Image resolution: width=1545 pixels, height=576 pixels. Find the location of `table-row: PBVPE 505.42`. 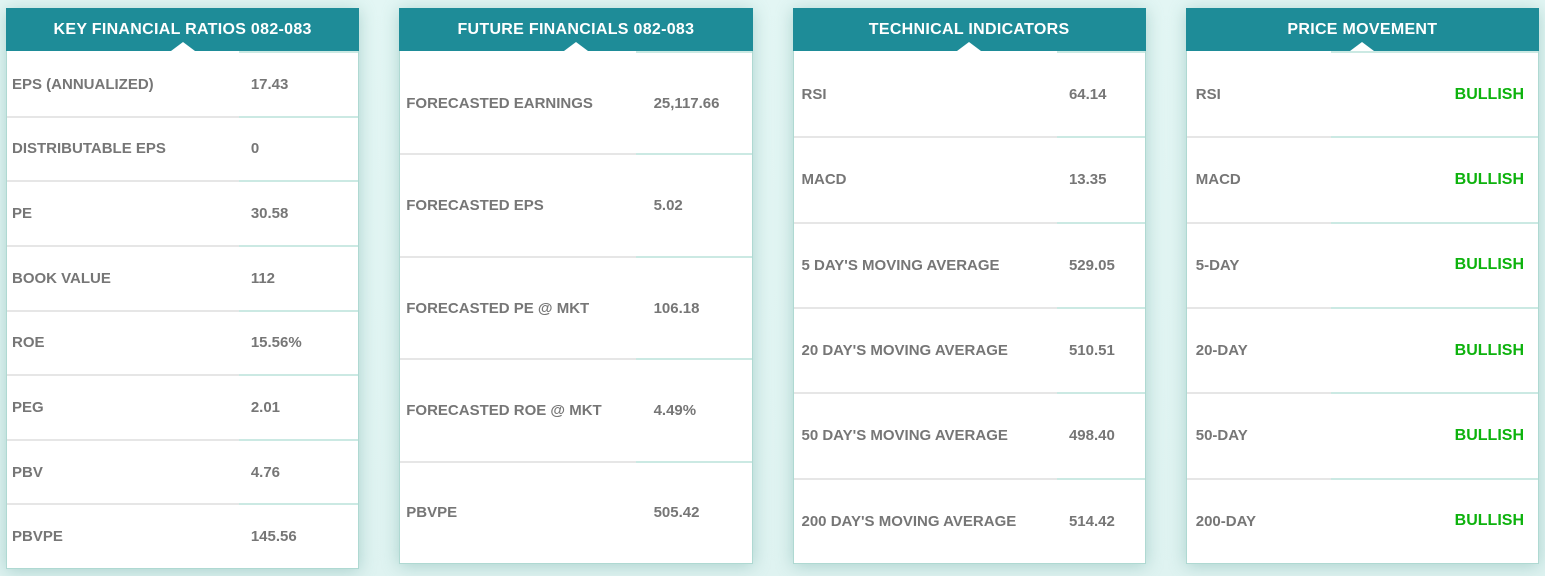

table-row: PBVPE 505.42 is located at coordinates (576, 511).